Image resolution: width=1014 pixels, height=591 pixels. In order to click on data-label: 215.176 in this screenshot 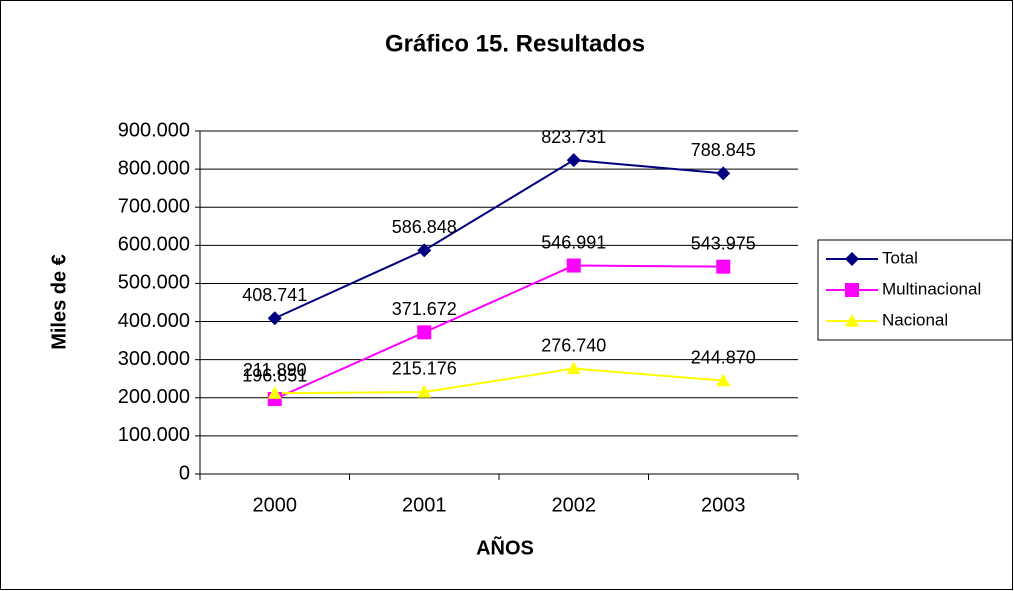, I will do `click(424, 369)`.